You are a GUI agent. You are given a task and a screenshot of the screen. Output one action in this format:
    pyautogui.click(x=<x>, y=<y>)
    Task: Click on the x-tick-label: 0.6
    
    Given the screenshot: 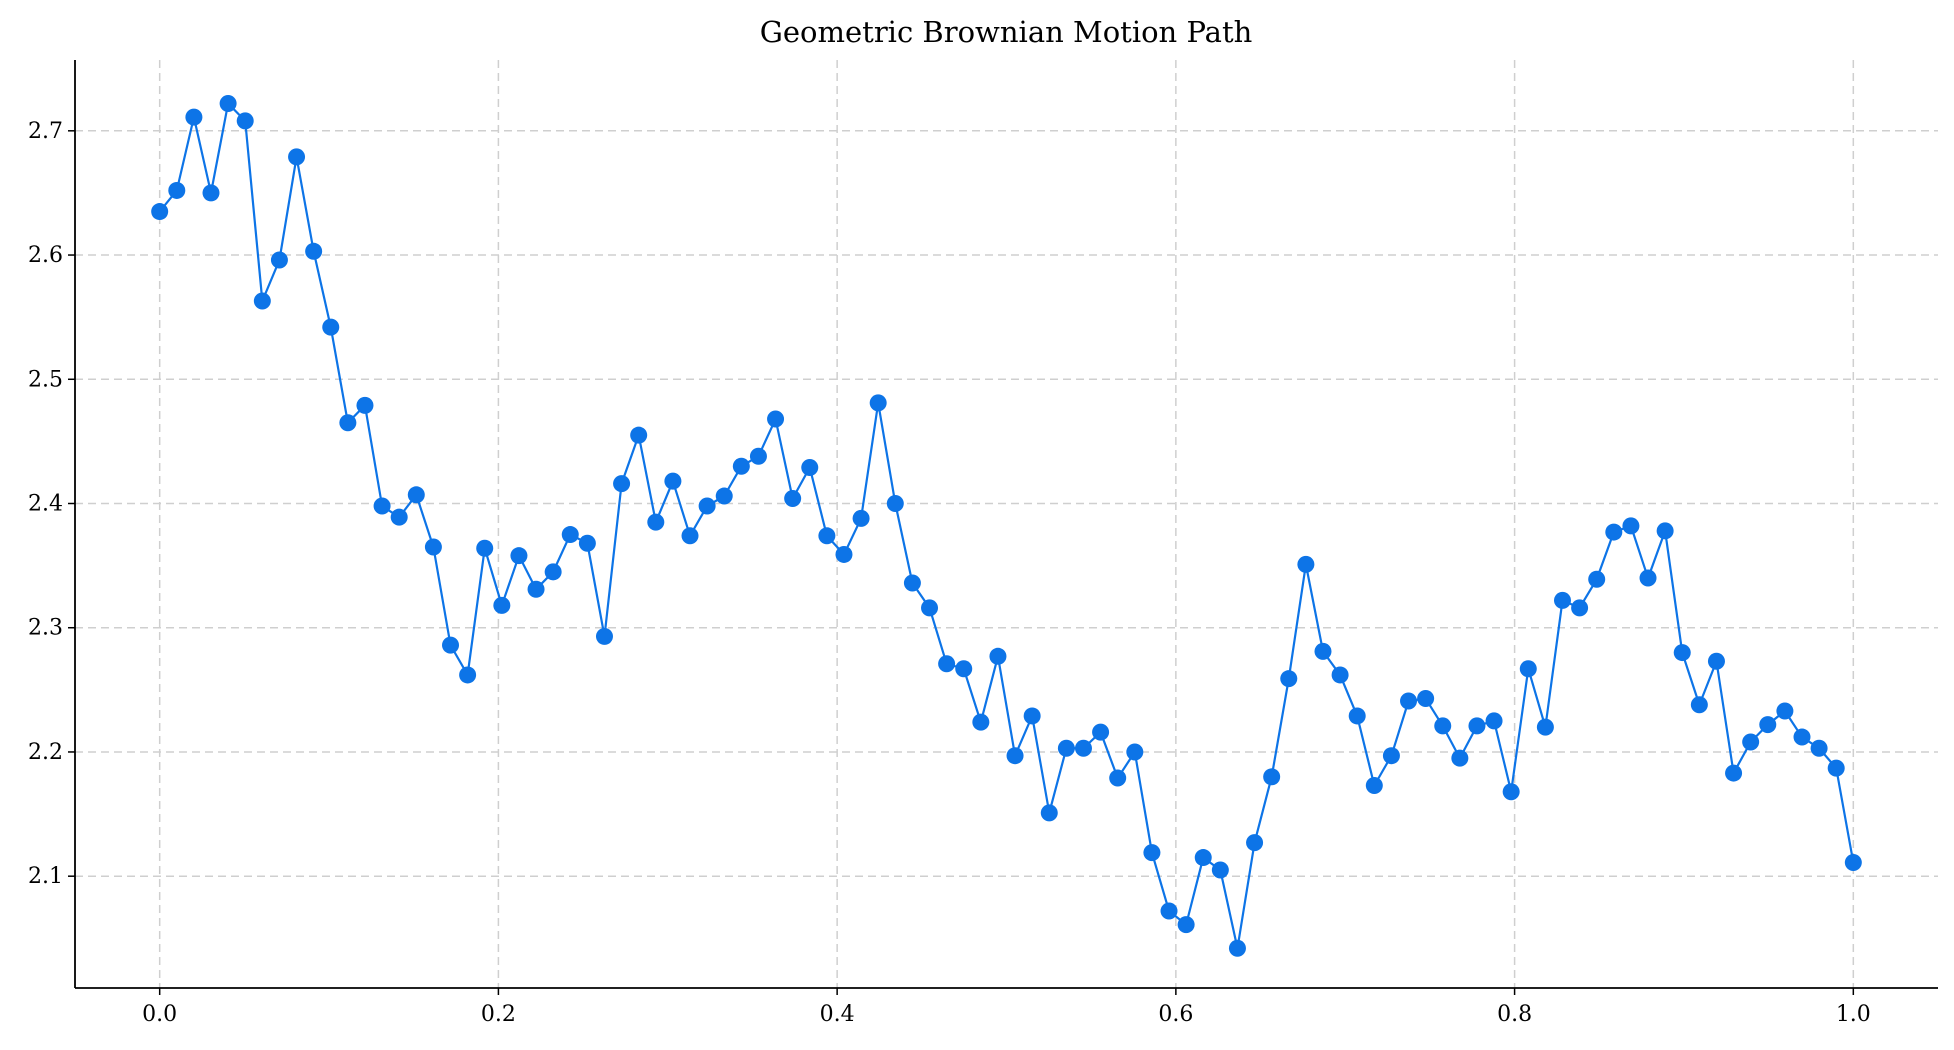 What is the action you would take?
    pyautogui.click(x=1175, y=1014)
    